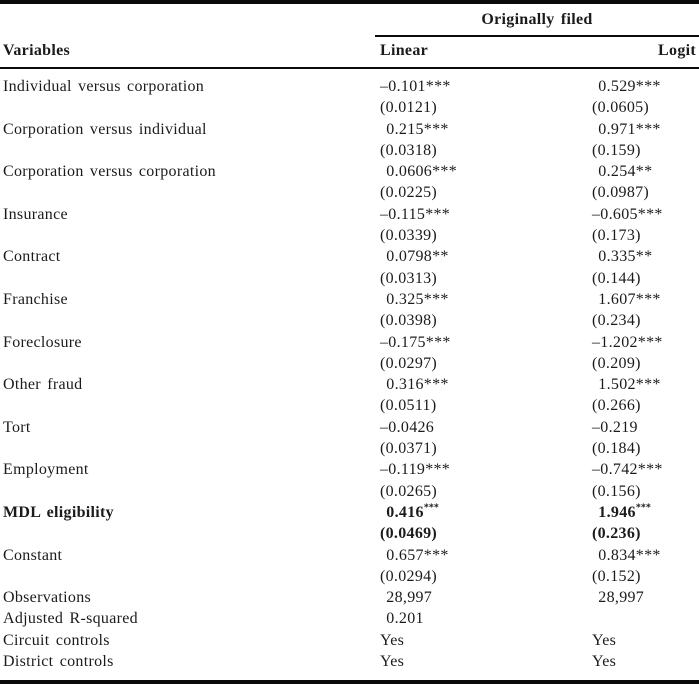 This screenshot has height=689, width=699. What do you see at coordinates (627, 214) in the screenshot?
I see `coefficient-value: –0.605***` at bounding box center [627, 214].